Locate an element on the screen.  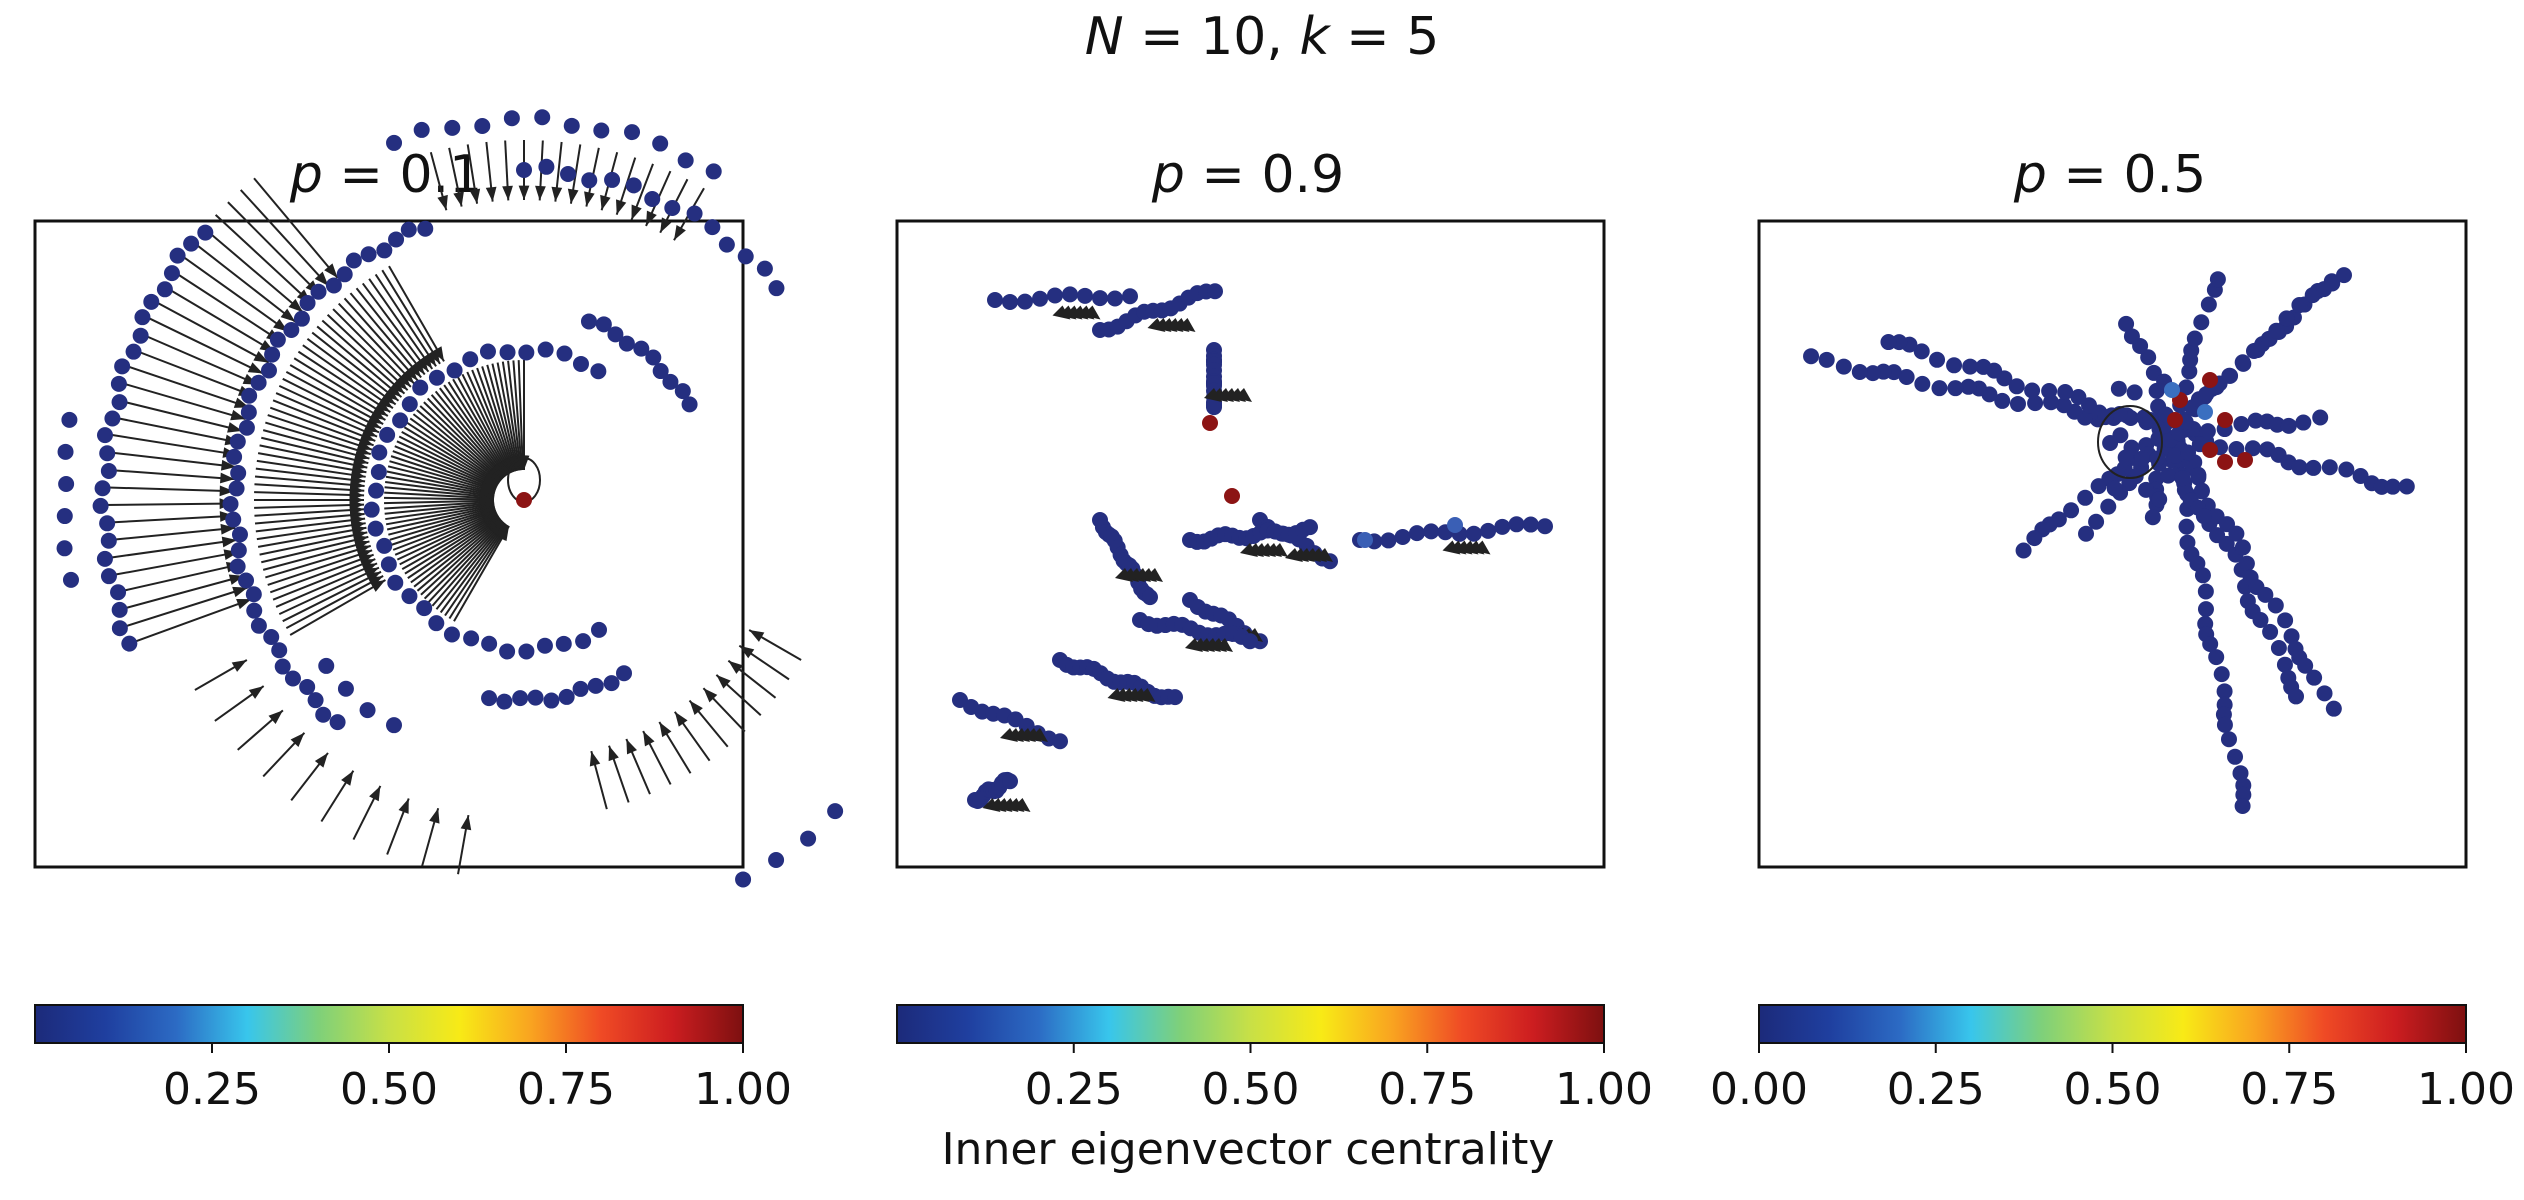
panel-2-network is located at coordinates (1252, 547).